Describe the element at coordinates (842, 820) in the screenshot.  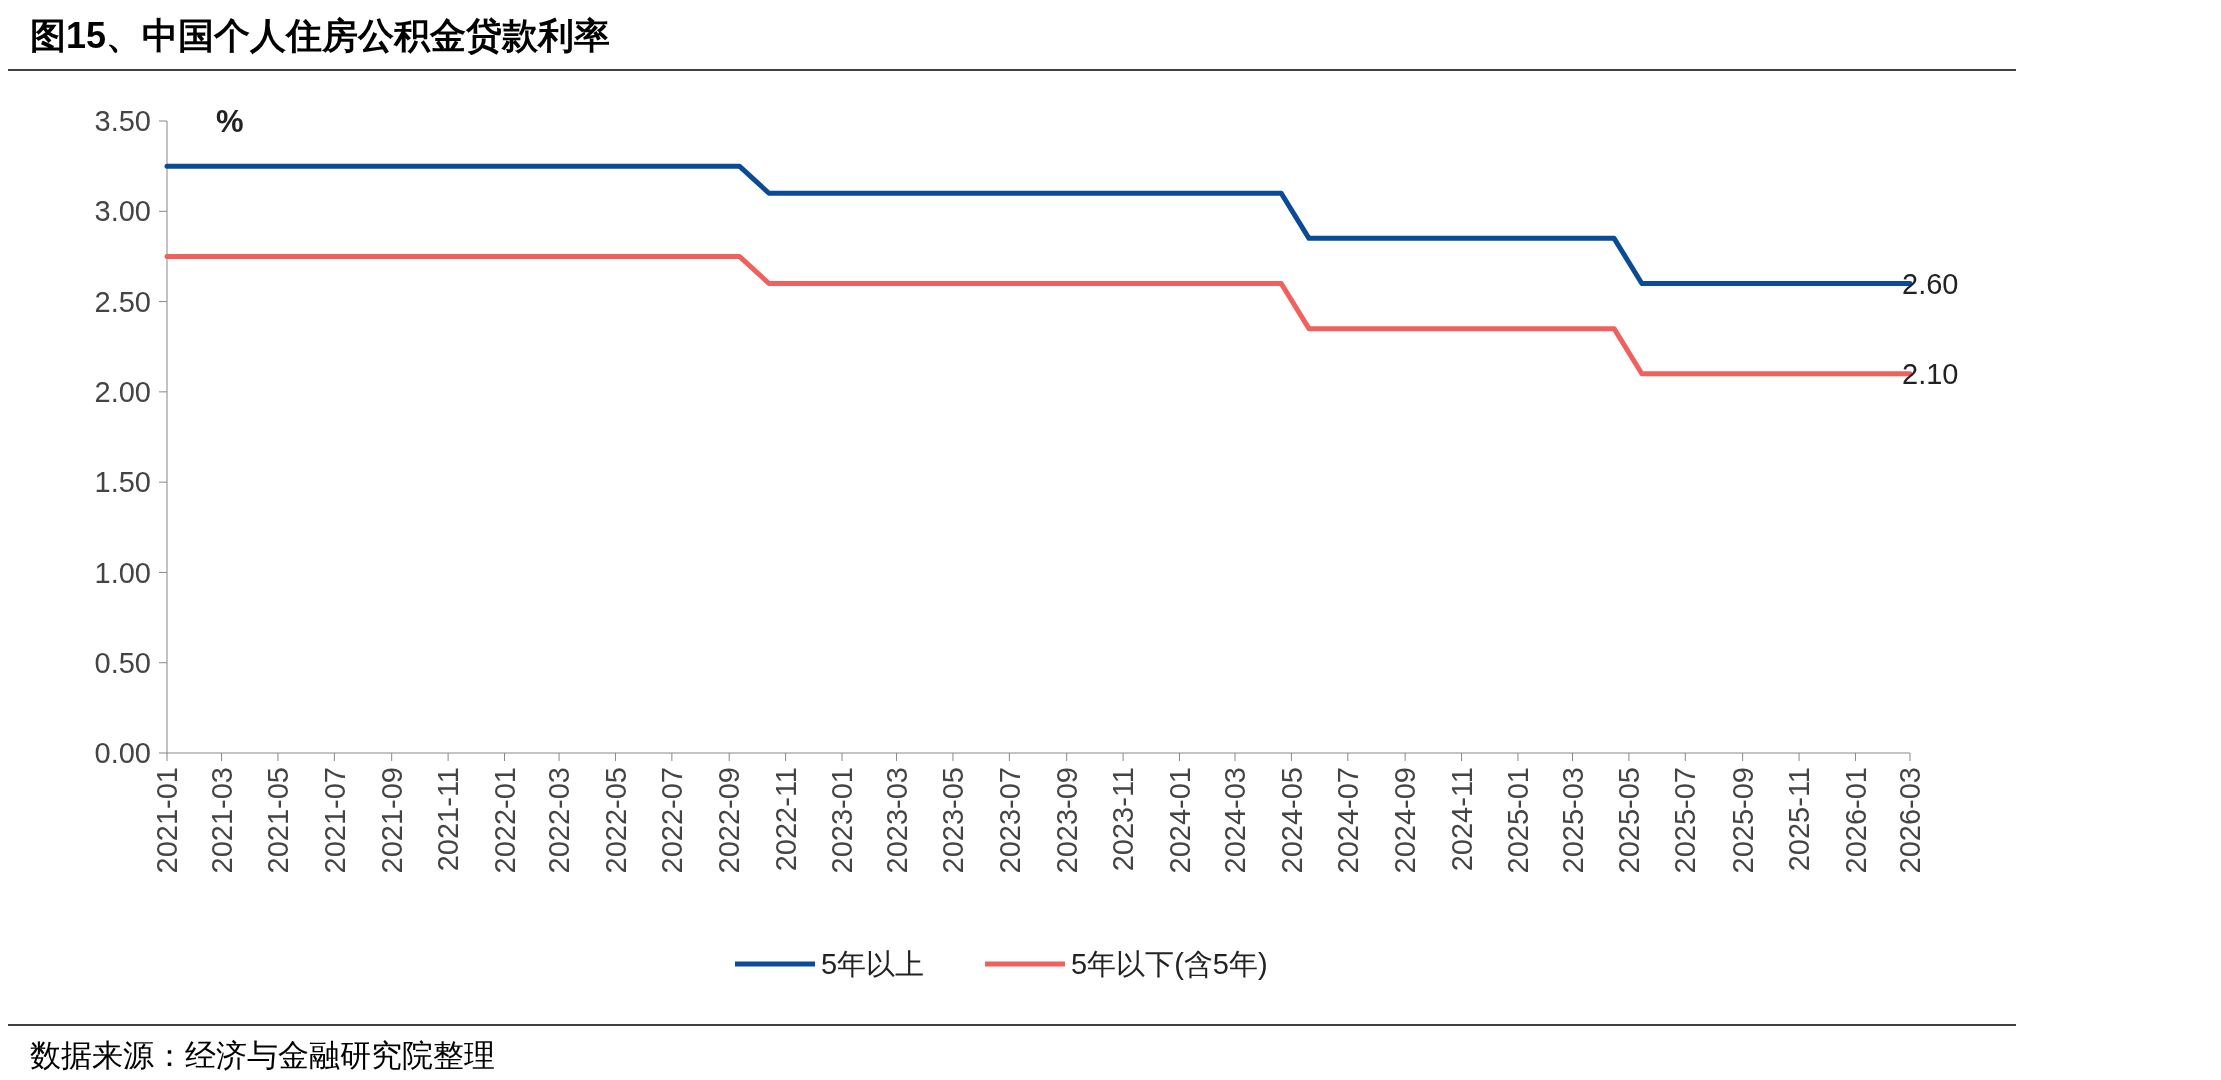
I see `x-tick-label: 2023-01` at that location.